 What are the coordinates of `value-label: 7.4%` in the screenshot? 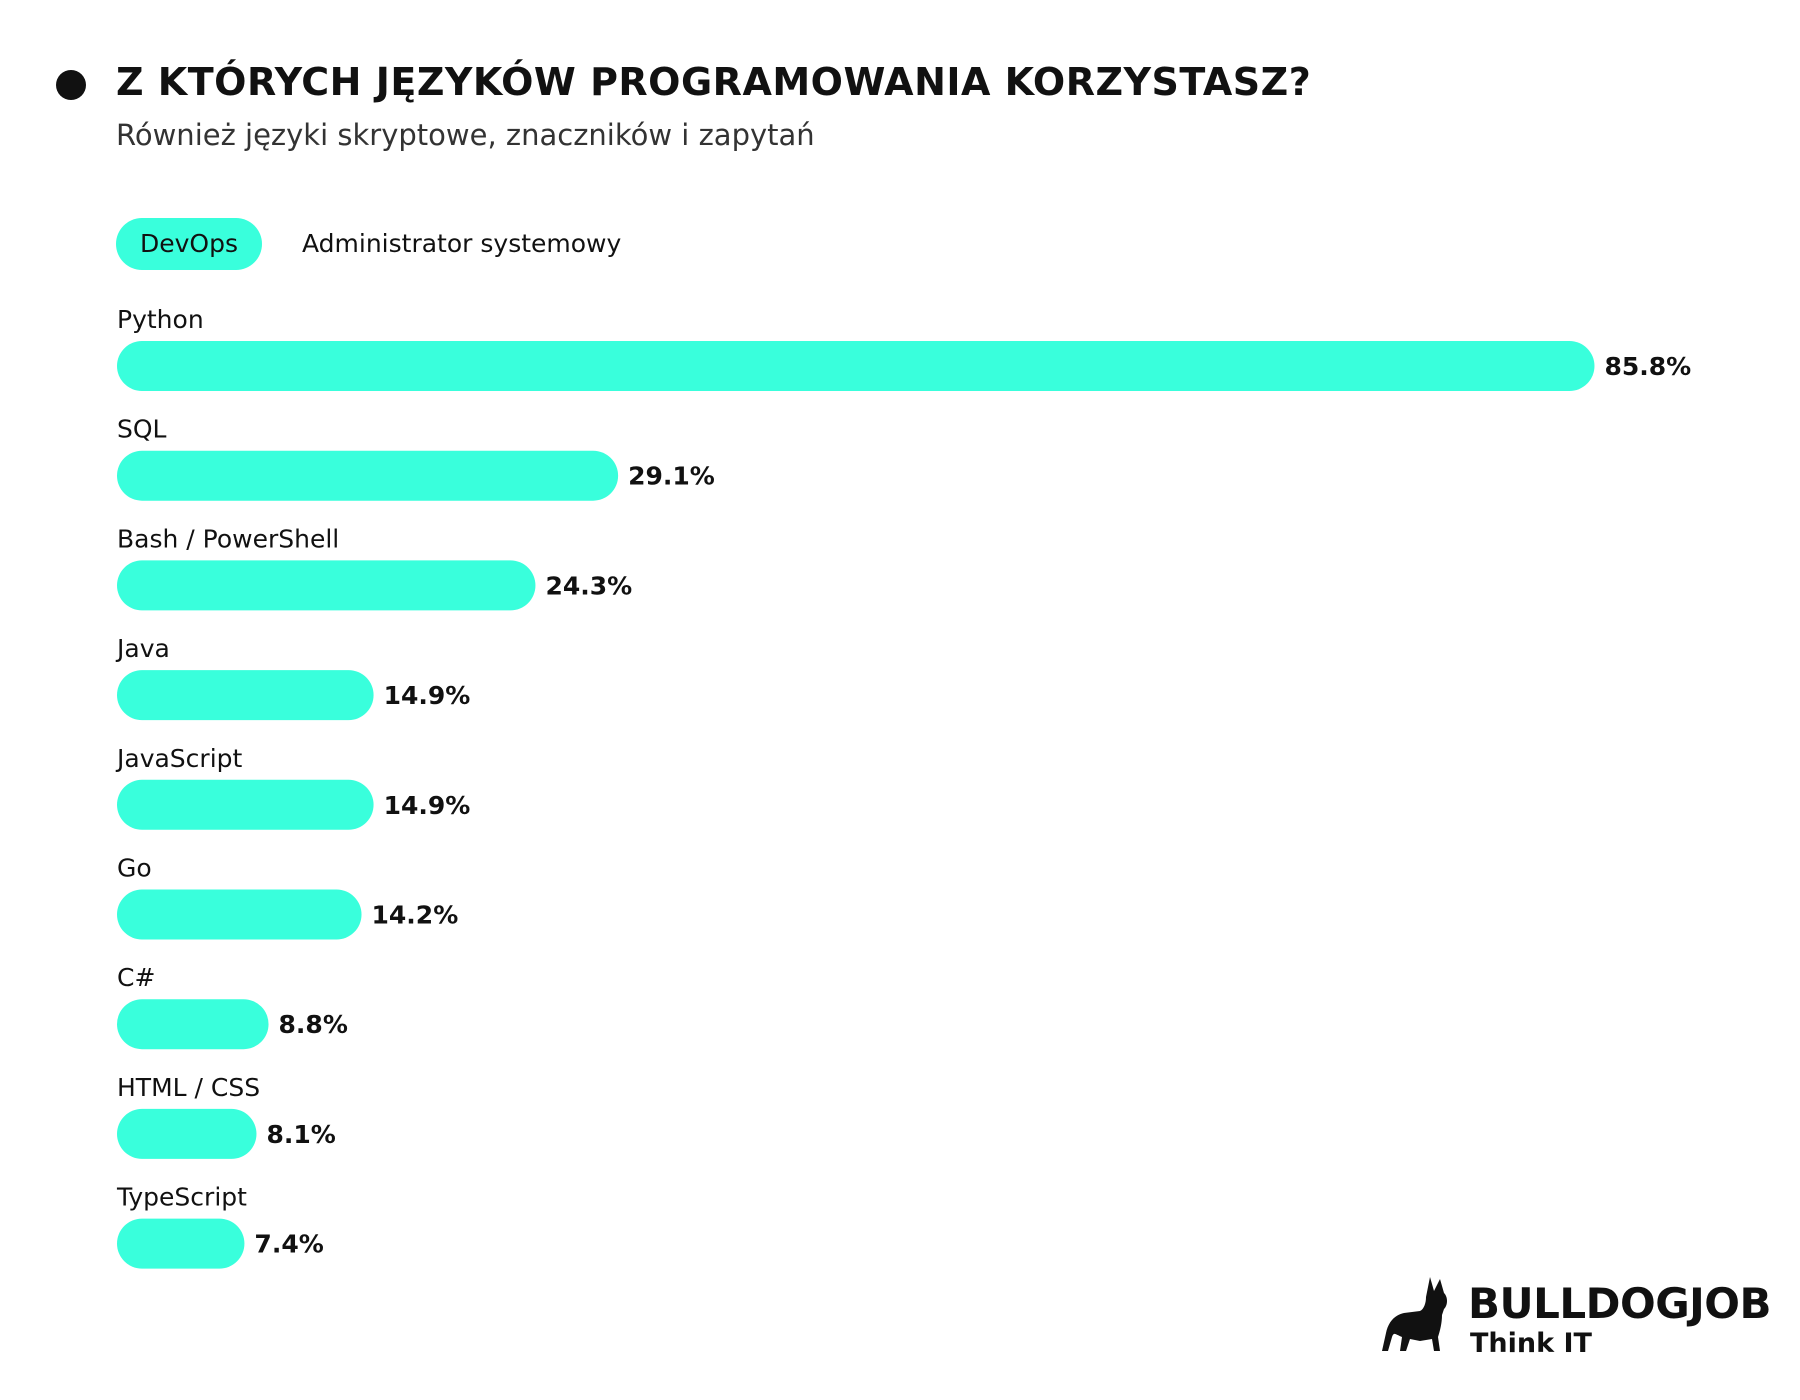 It's located at (288, 1244).